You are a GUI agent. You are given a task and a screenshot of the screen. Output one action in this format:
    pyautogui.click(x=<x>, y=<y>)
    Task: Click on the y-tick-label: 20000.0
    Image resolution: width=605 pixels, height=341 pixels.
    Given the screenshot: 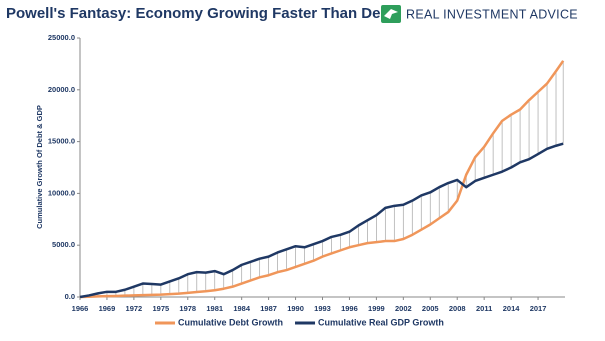 What is the action you would take?
    pyautogui.click(x=61, y=89)
    